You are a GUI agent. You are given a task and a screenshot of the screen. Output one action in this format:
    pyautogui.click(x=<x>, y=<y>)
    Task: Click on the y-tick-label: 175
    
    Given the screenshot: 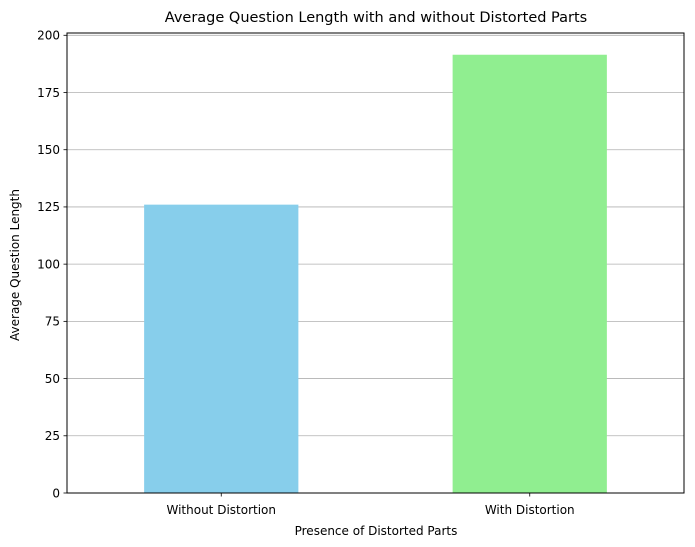 What is the action you would take?
    pyautogui.click(x=48, y=93)
    